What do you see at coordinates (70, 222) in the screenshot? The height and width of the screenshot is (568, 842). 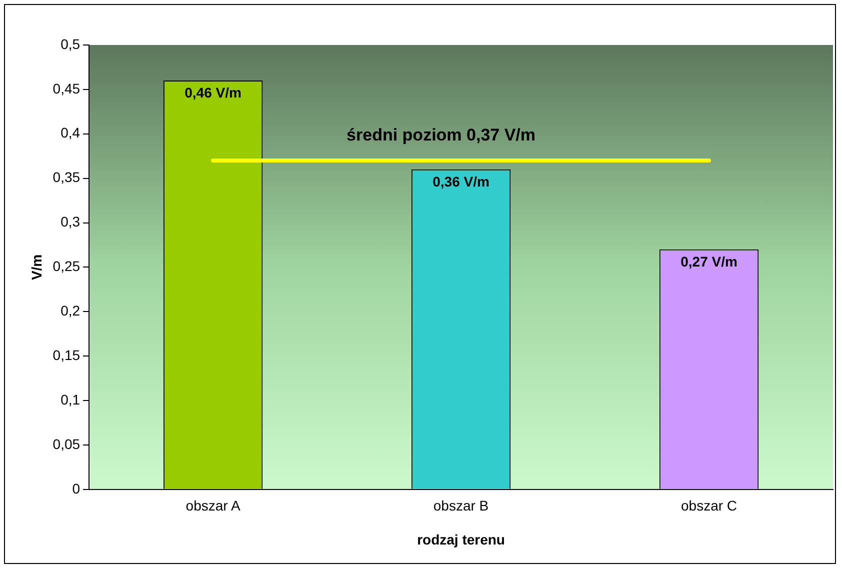 I see `y-tick-label: 0,3` at bounding box center [70, 222].